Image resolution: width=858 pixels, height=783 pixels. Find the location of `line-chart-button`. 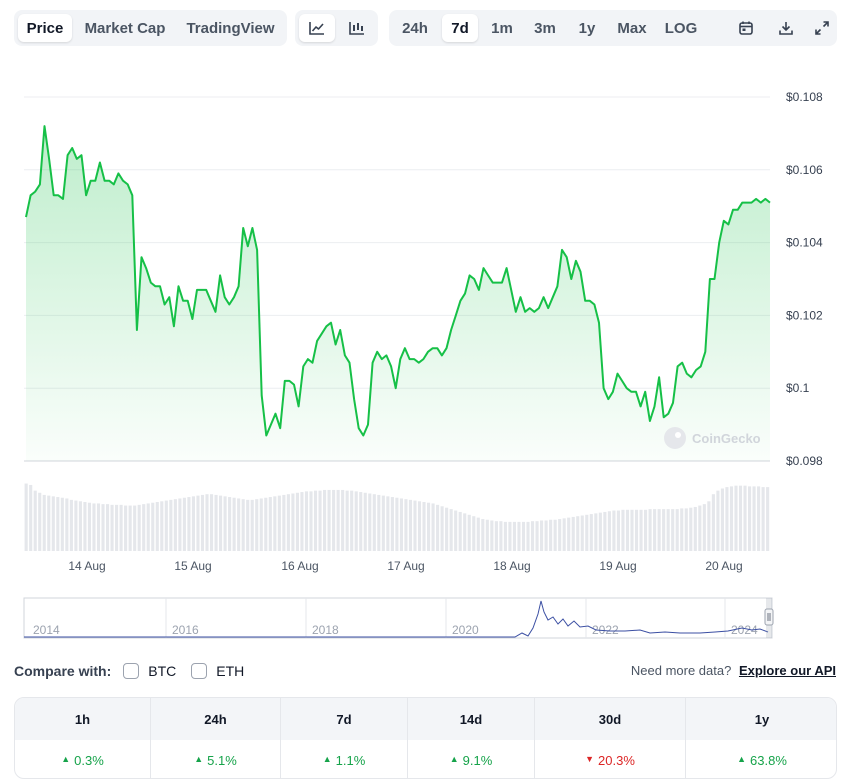

line-chart-button is located at coordinates (317, 28).